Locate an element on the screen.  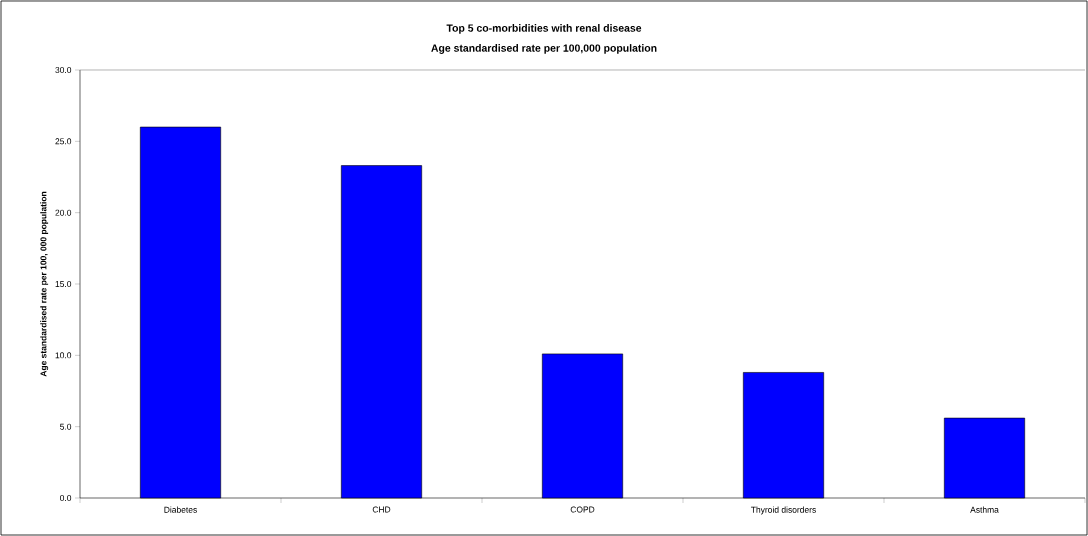
y-tick-label: 0.0 is located at coordinates (66, 498).